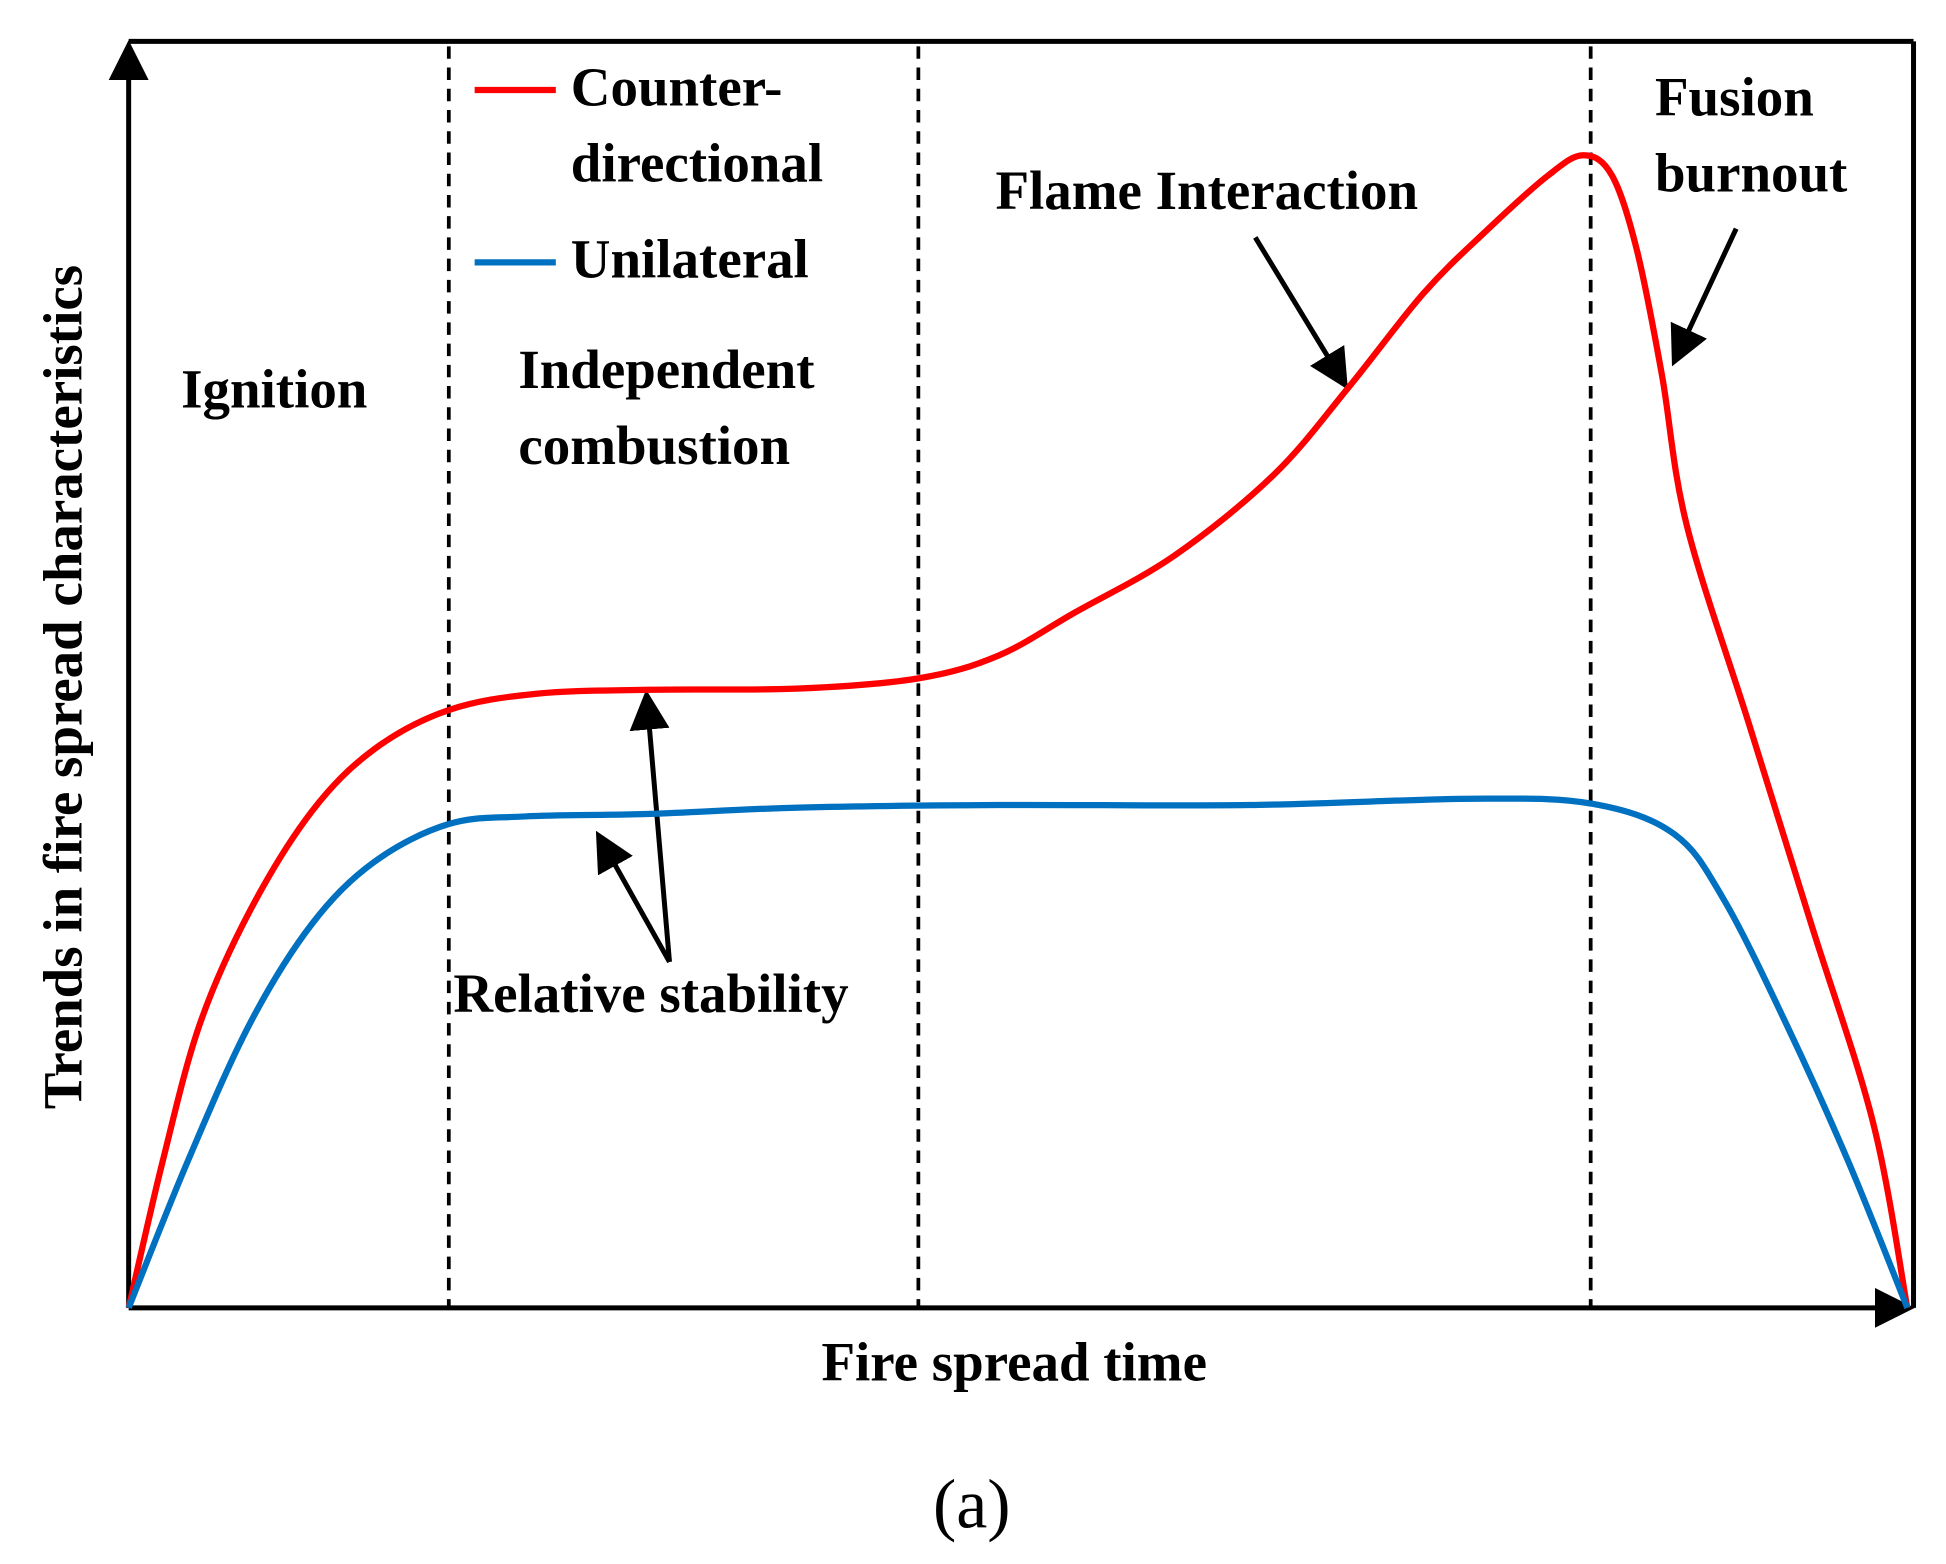 Image resolution: width=1946 pixels, height=1564 pixels. I want to click on annotation: Flame Interaction, so click(1206, 190).